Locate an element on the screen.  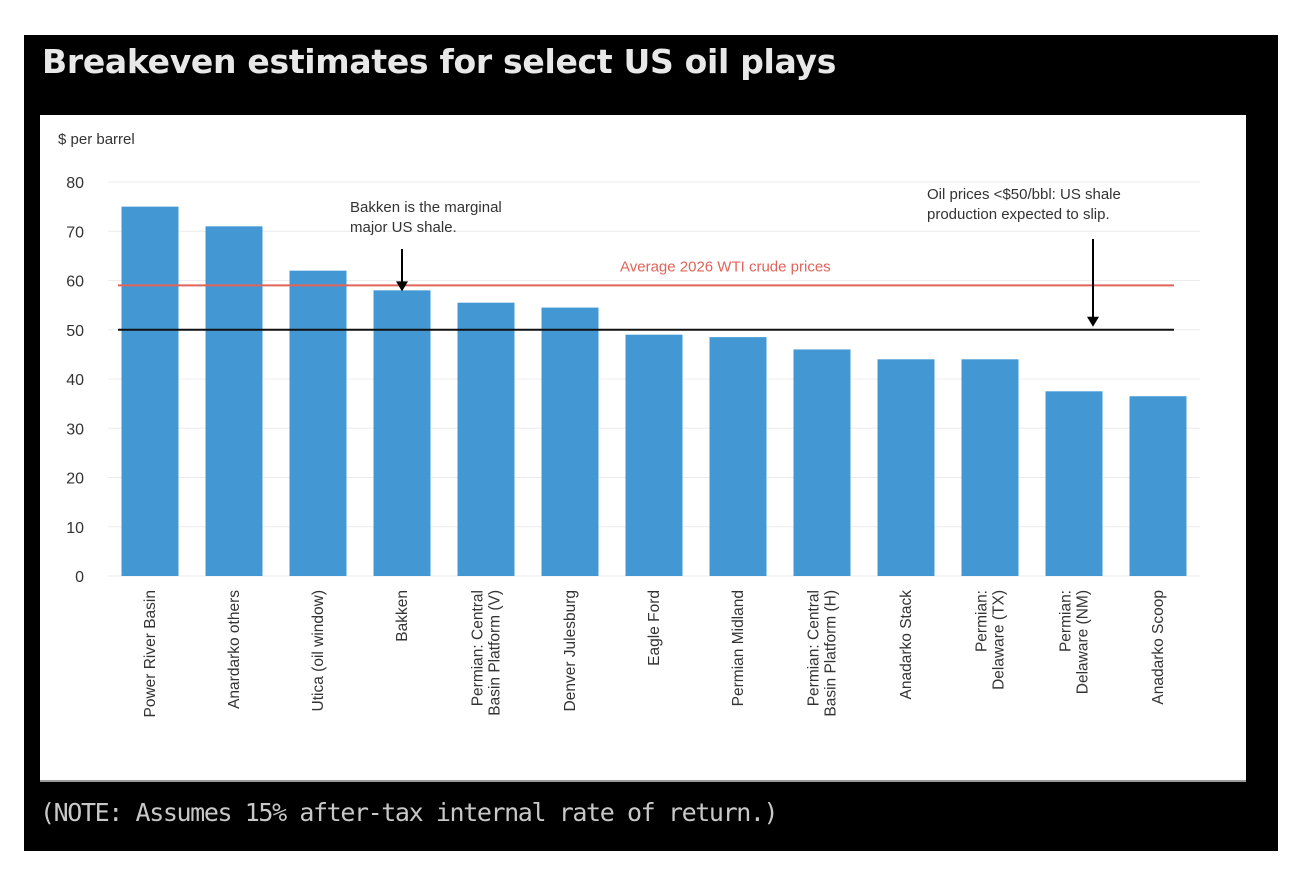
x-tick-label: Anardarko others is located at coordinates (234, 649).